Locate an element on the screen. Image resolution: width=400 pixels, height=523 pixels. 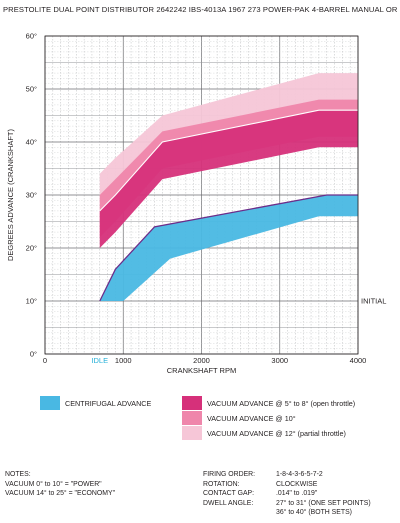
y-tick-label: 20° is located at coordinates (31, 248).